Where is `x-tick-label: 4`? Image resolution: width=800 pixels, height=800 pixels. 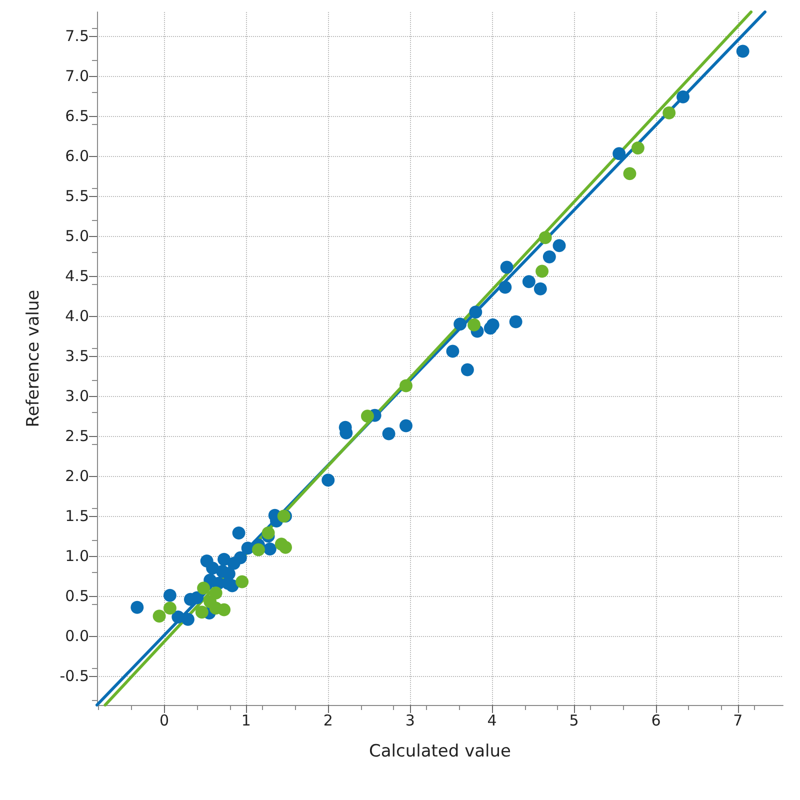 x-tick-label: 4 is located at coordinates (492, 721).